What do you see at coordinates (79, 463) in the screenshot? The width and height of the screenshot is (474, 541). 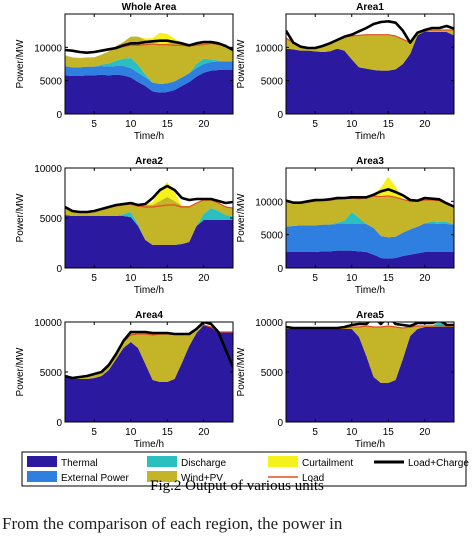 I see `legend-label-thermal: Thermal` at bounding box center [79, 463].